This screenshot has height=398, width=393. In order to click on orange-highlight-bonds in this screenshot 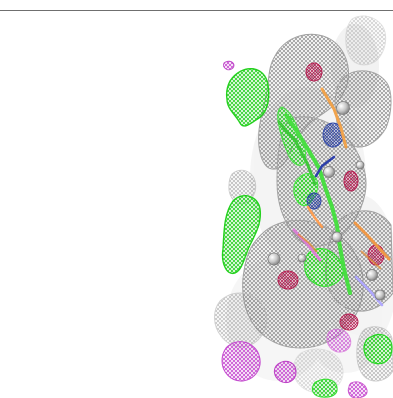, I will do `click(339, 251)`.